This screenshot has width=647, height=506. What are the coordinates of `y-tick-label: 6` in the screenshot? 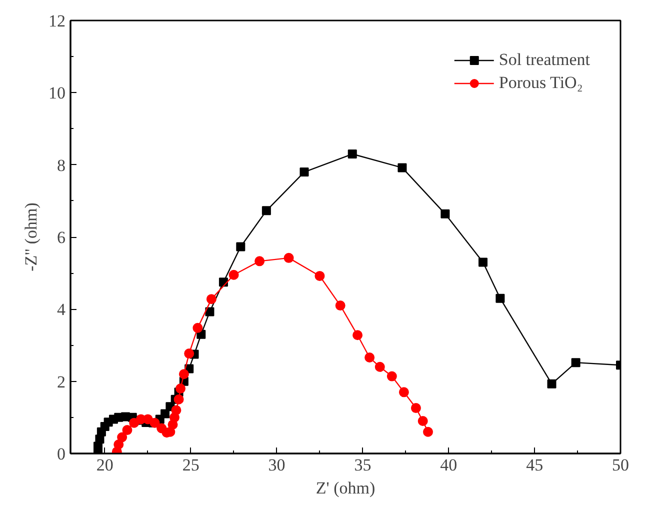 It's located at (61, 237).